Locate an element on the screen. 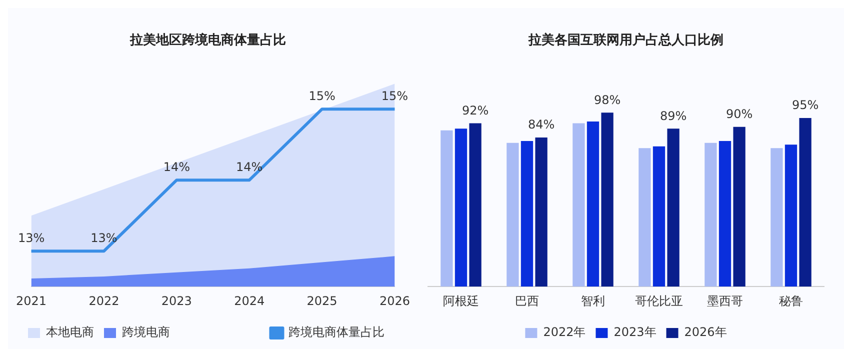 This screenshot has width=852, height=357. data-label: 90% is located at coordinates (739, 113).